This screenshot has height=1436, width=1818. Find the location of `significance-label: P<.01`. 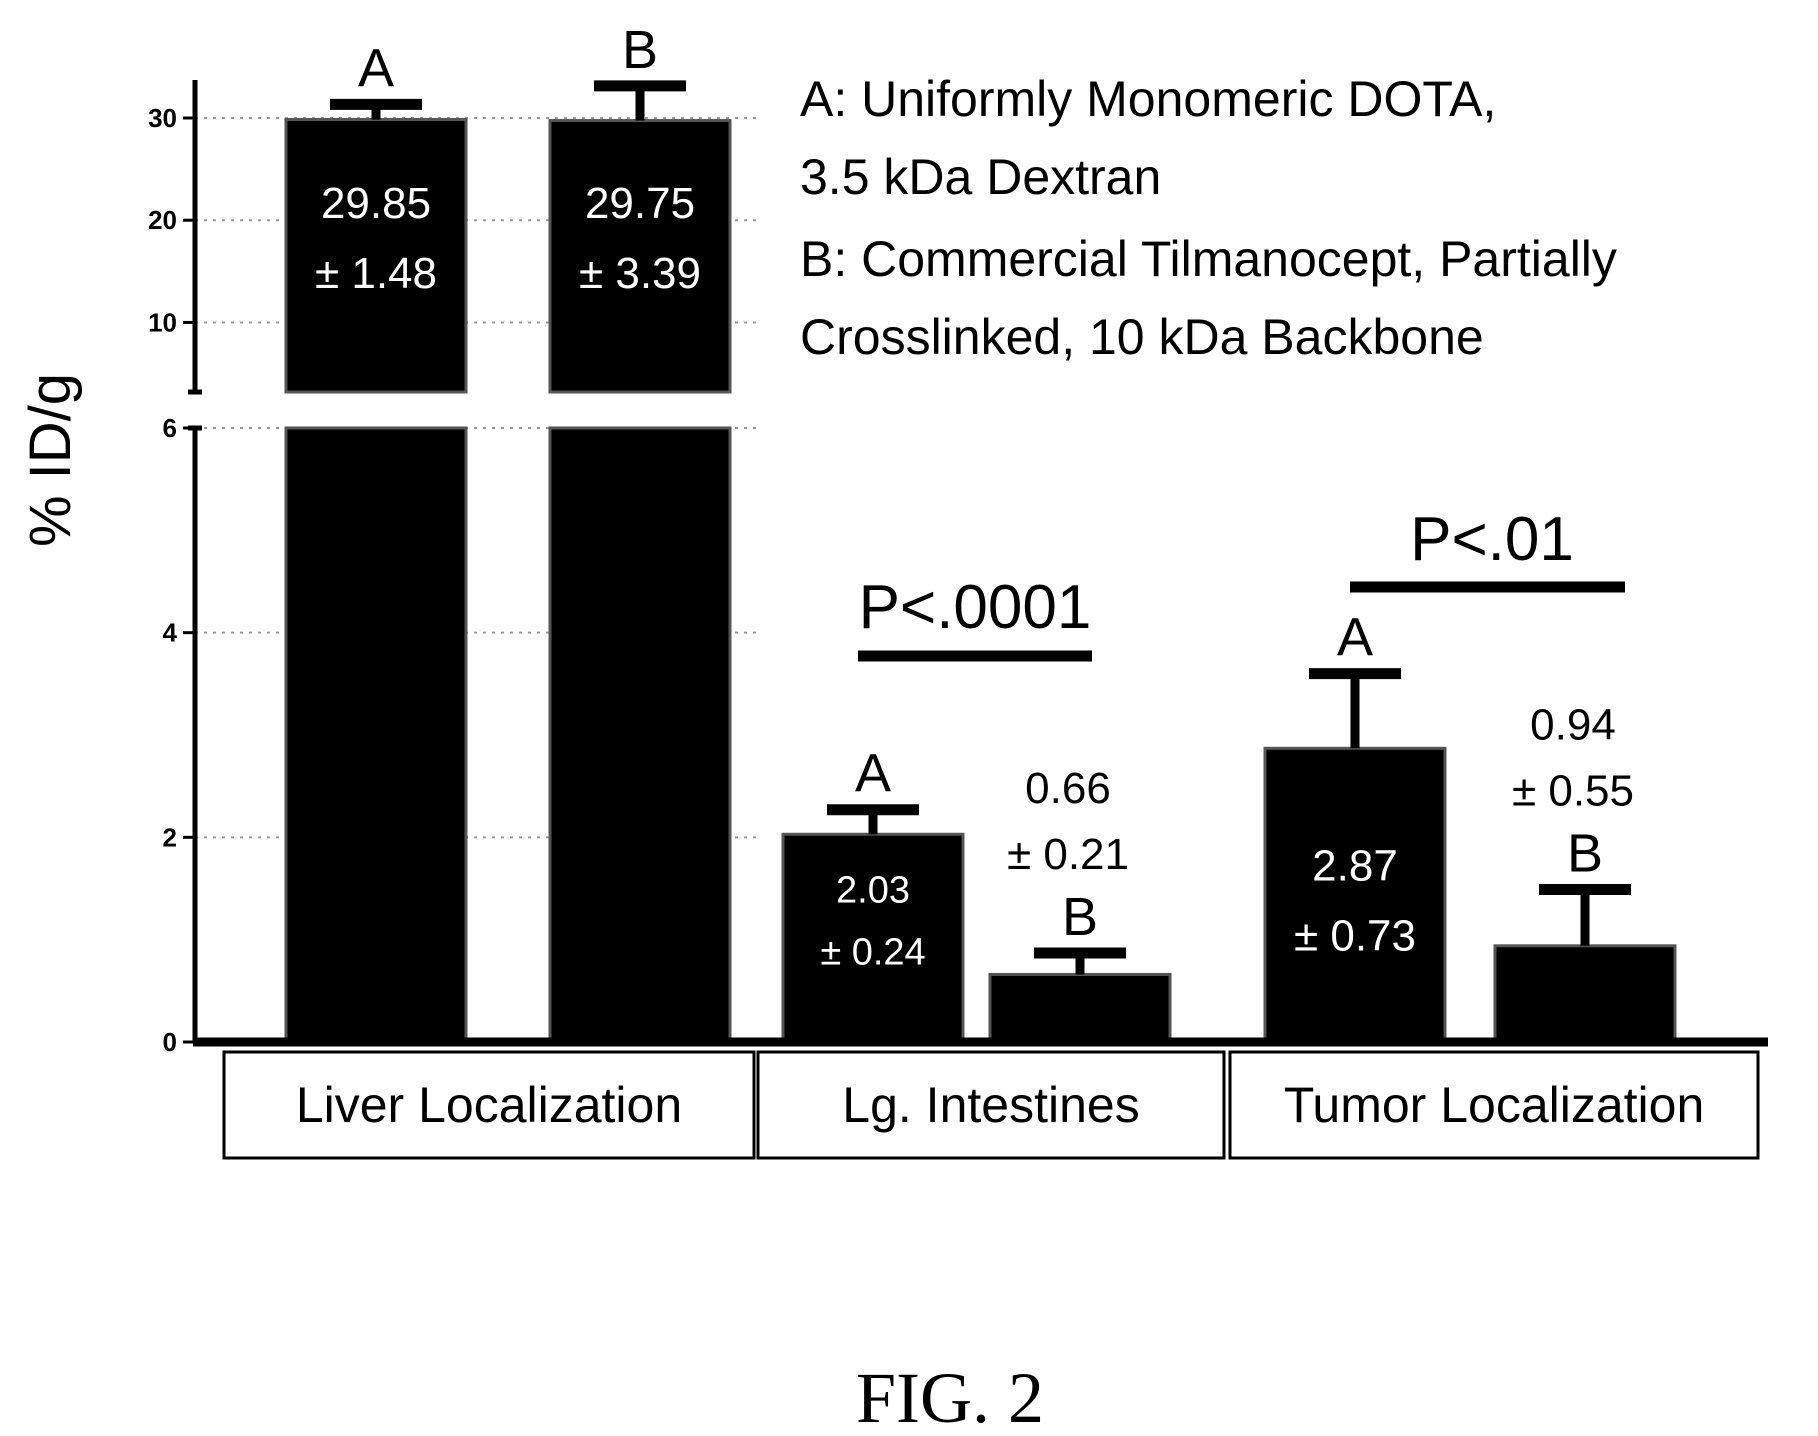

significance-label: P<.01 is located at coordinates (1492, 539).